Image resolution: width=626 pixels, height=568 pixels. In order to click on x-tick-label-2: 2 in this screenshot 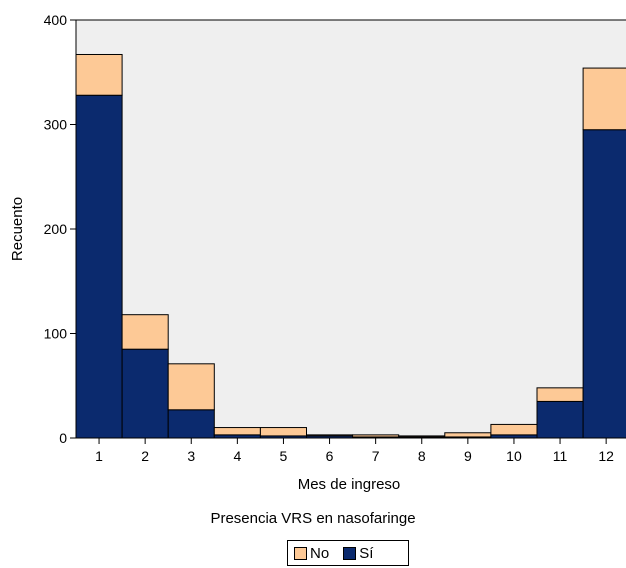, I will do `click(145, 456)`.